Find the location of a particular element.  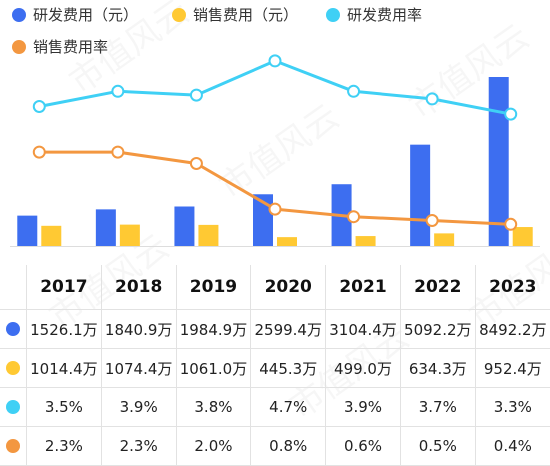

table-header-year: 2018 is located at coordinates (138, 287).